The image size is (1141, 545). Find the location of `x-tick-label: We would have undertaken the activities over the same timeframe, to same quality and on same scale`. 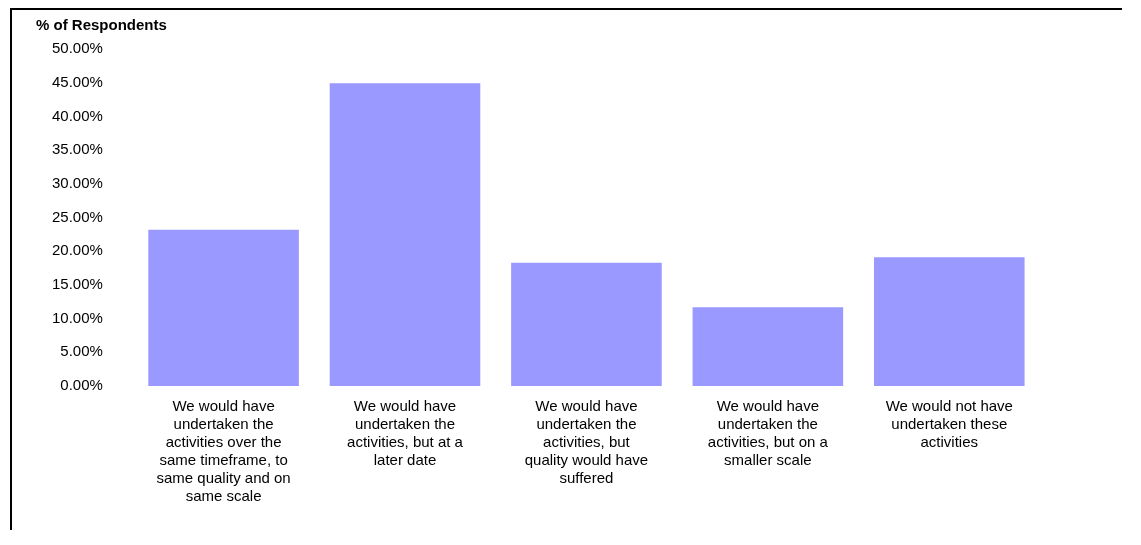

x-tick-label: We would have undertaken the activities over the same timeframe, to same quality and on same scale is located at coordinates (223, 451).